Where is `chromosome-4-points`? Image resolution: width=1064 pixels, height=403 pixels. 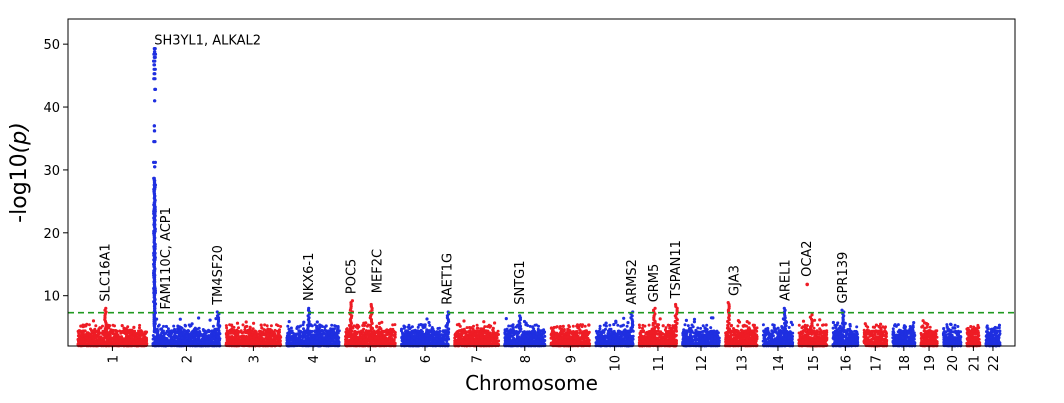
chromosome-4-points is located at coordinates (313, 334).